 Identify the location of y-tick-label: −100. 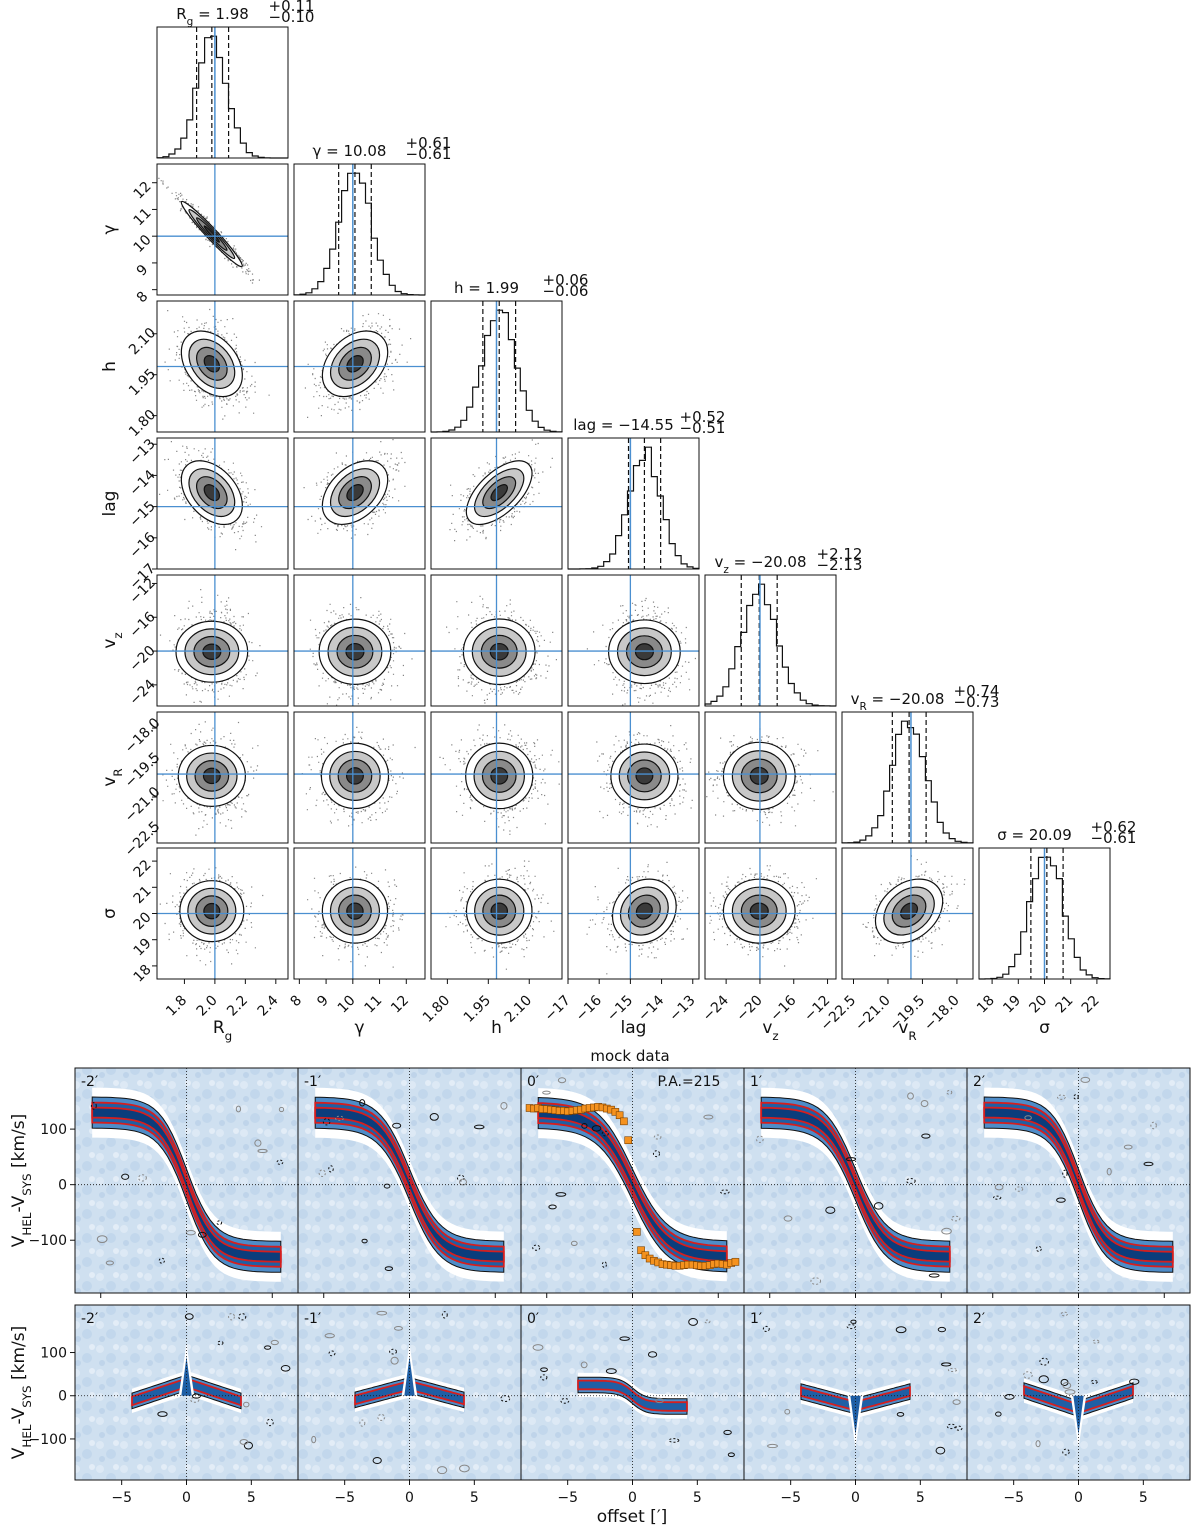
(48, 1241).